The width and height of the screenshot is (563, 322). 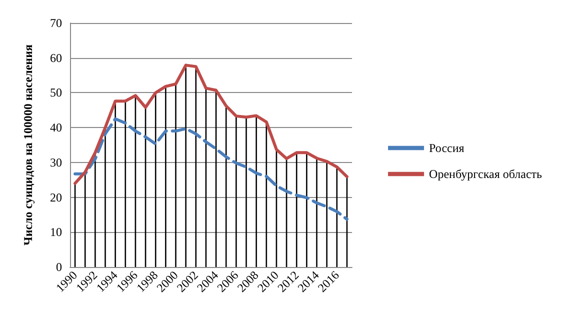 I want to click on y-axis-title: Число суицидов на 100000 населения, so click(x=28, y=145).